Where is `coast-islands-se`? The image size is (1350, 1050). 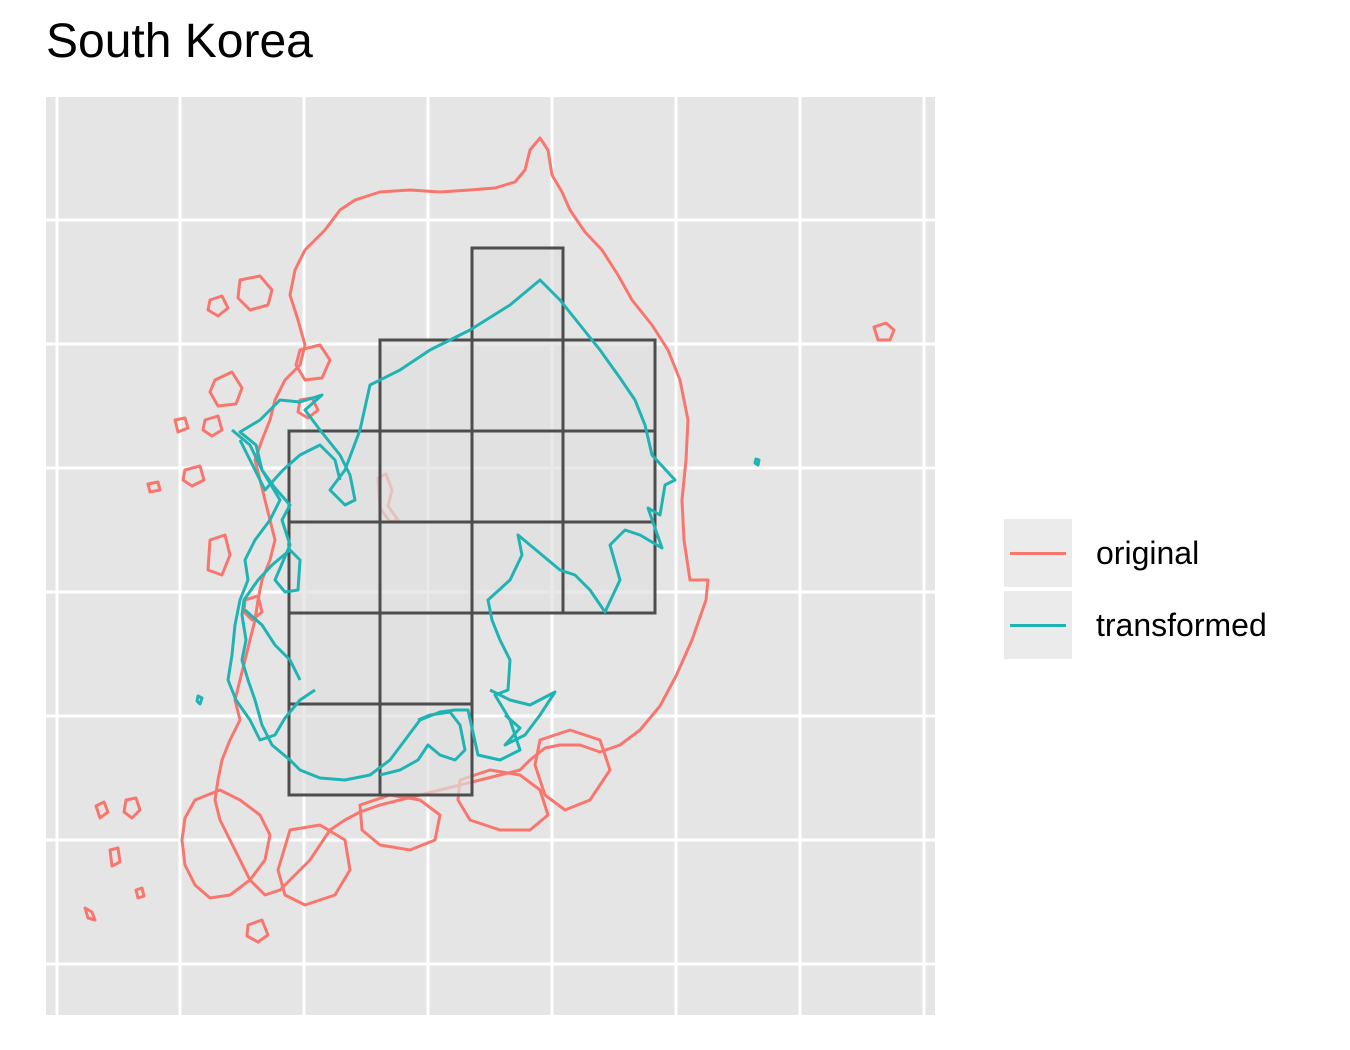
coast-islands-se is located at coordinates (503, 800).